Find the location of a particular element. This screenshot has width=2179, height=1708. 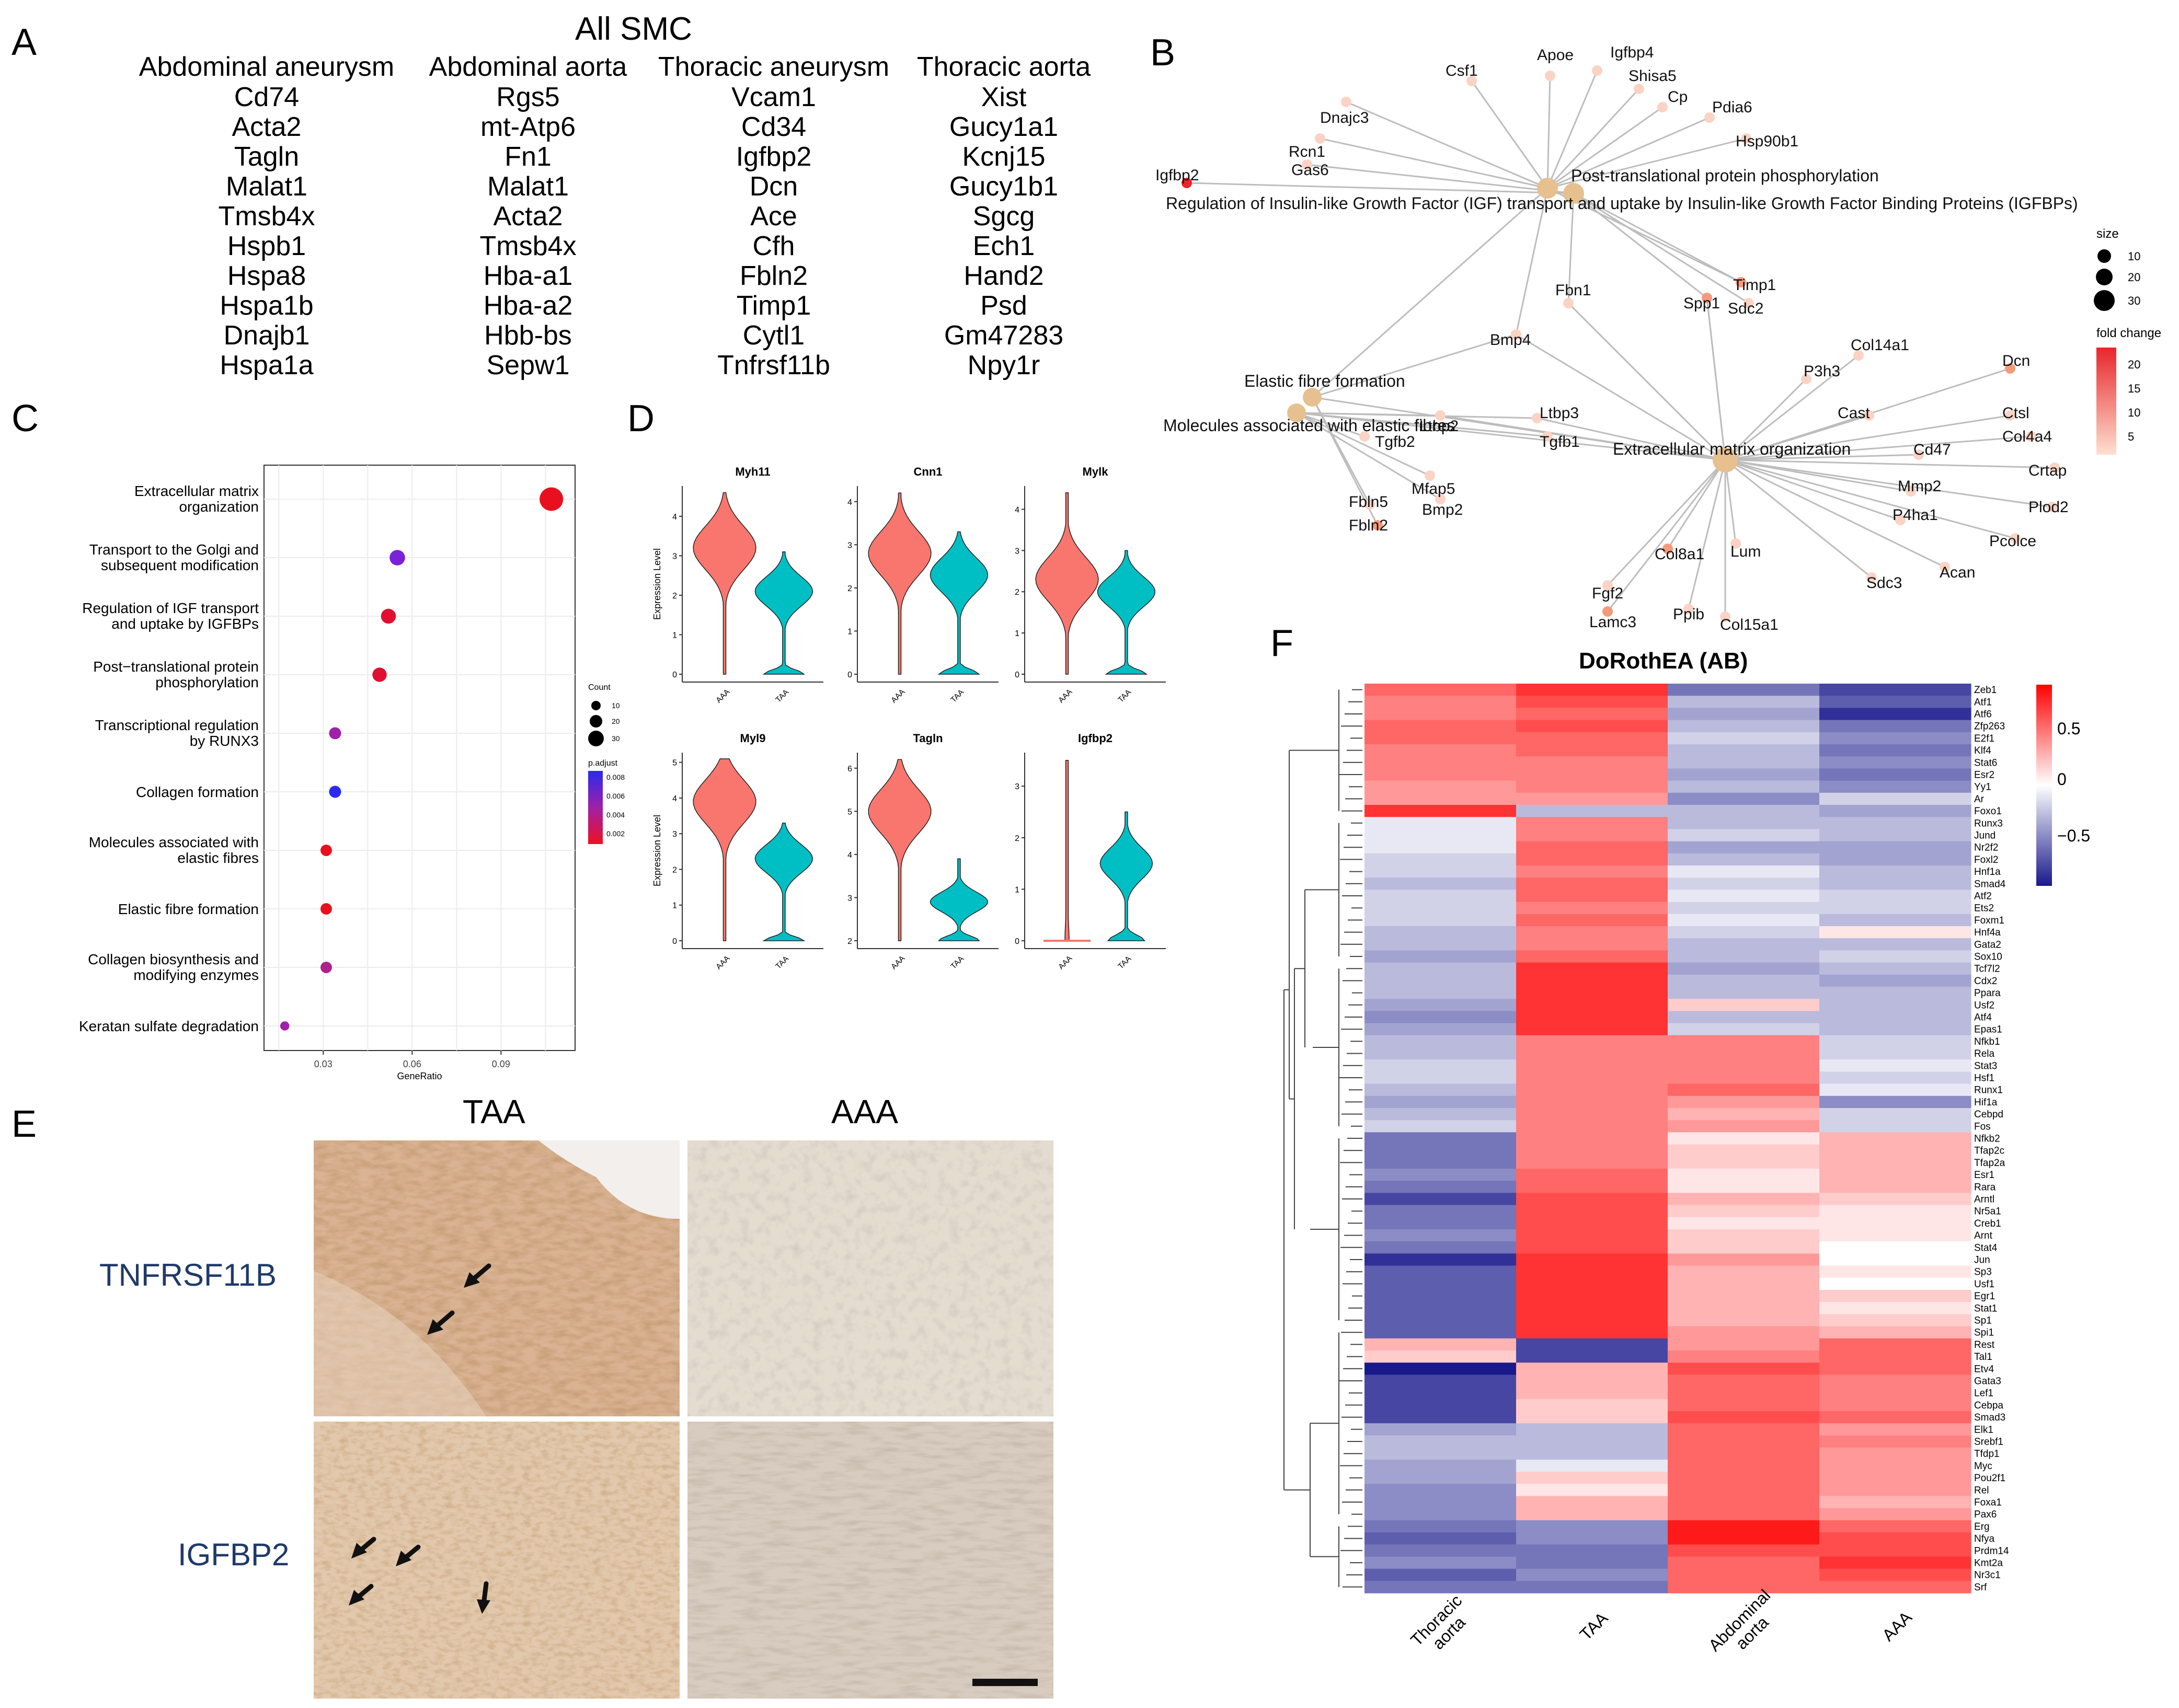

network-gene-label: Mfap5 is located at coordinates (1434, 489).